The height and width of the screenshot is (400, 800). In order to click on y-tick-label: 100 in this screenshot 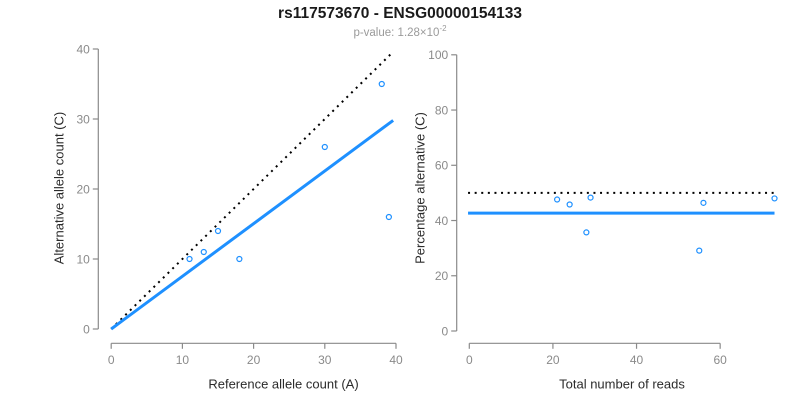, I will do `click(438, 55)`.